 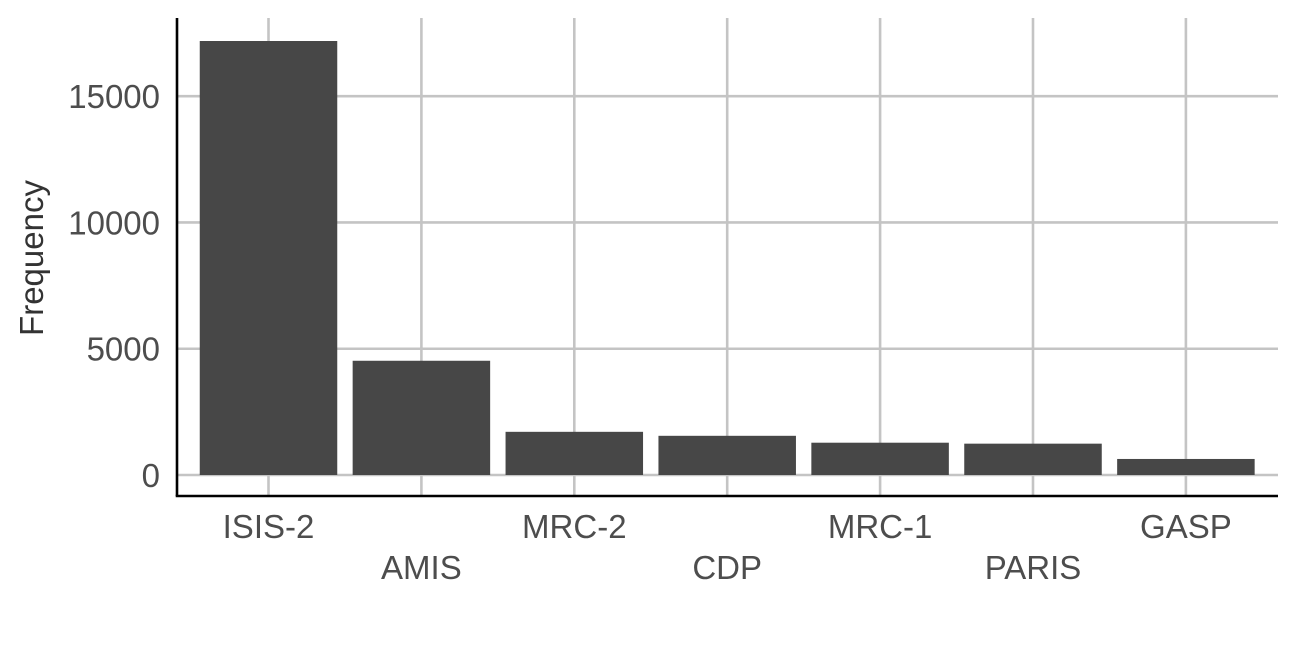 What do you see at coordinates (123, 349) in the screenshot?
I see `y-tick-label: 5000` at bounding box center [123, 349].